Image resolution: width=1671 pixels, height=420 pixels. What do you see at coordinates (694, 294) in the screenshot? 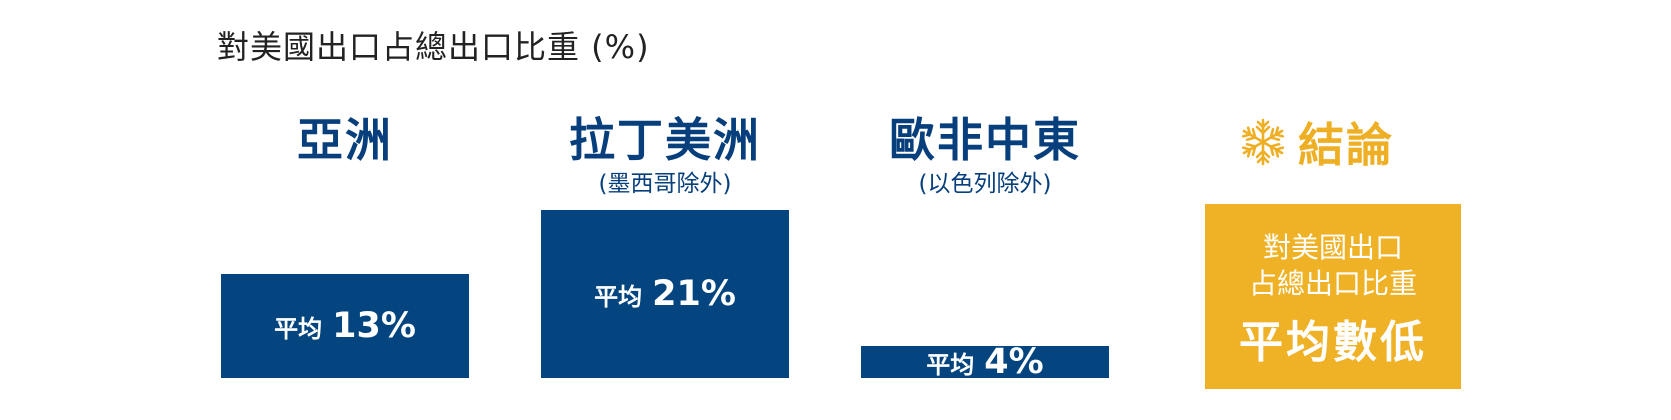
I see `bar-value-label: 21%` at bounding box center [694, 294].